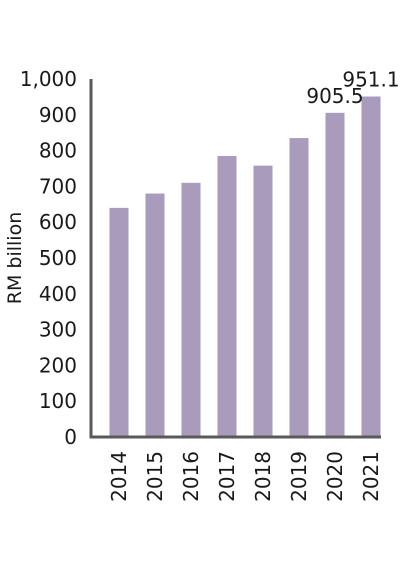 The height and width of the screenshot is (561, 401). What do you see at coordinates (227, 476) in the screenshot?
I see `x-tick-label-2017: 2017` at bounding box center [227, 476].